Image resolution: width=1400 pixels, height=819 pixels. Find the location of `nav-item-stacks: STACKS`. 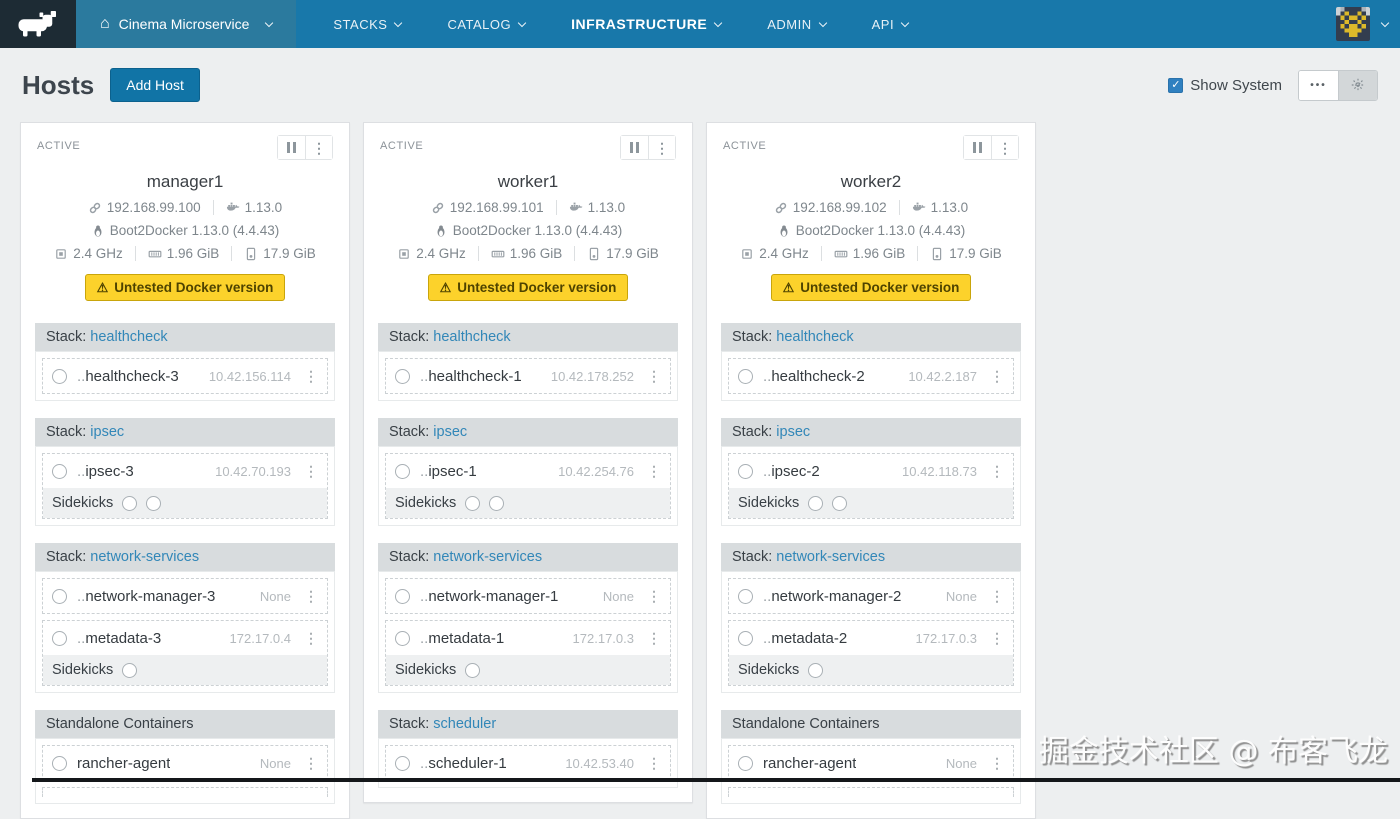

nav-item-stacks: STACKS is located at coordinates (367, 24).